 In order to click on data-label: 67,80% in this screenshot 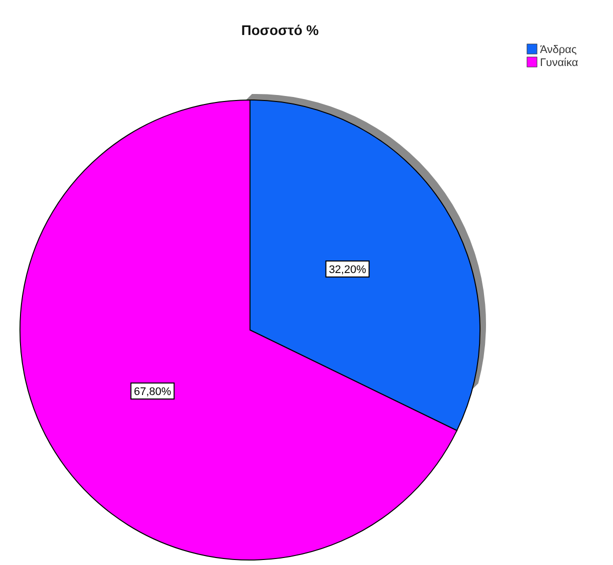, I will do `click(153, 392)`.